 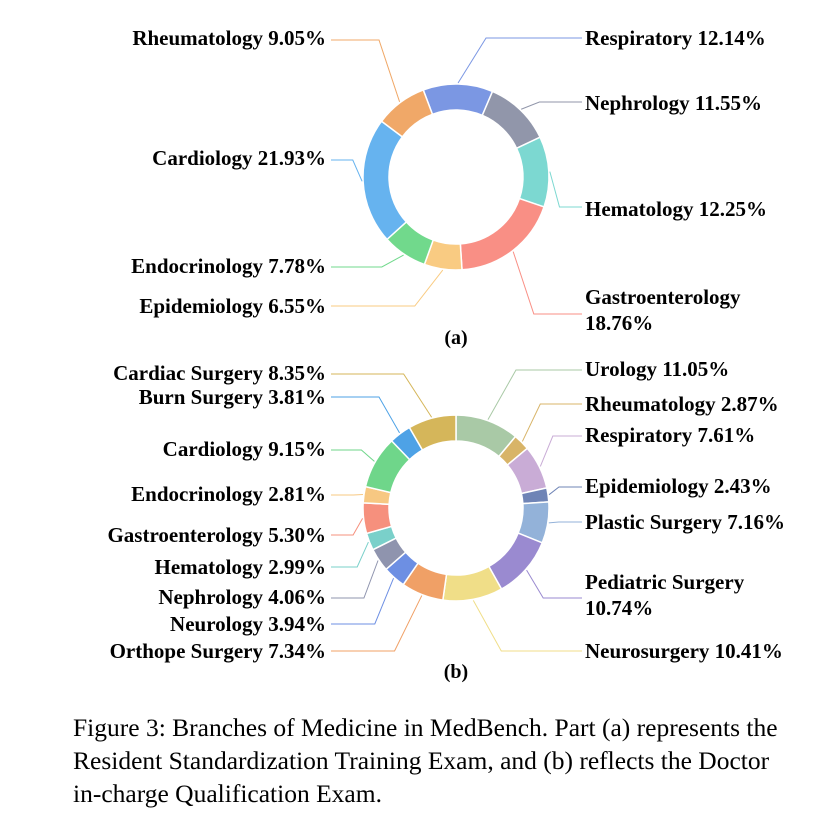 I want to click on leader-line-b-nephrology, so click(x=355, y=579).